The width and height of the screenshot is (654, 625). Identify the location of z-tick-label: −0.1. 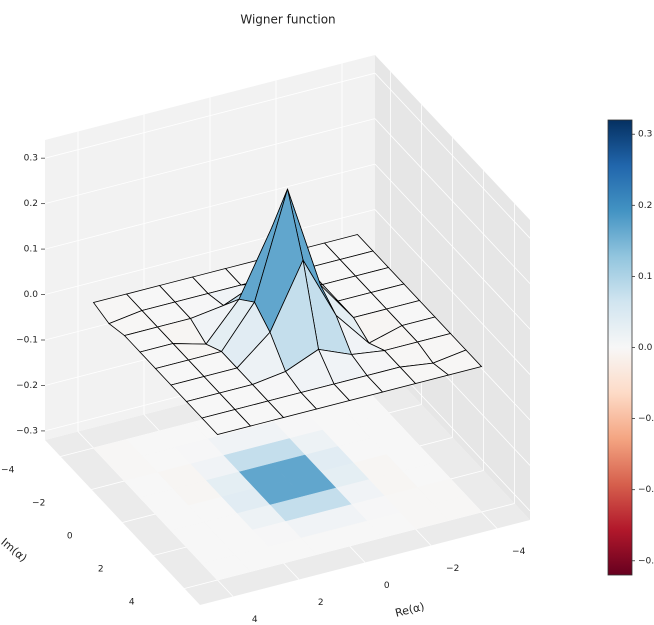
(27, 341).